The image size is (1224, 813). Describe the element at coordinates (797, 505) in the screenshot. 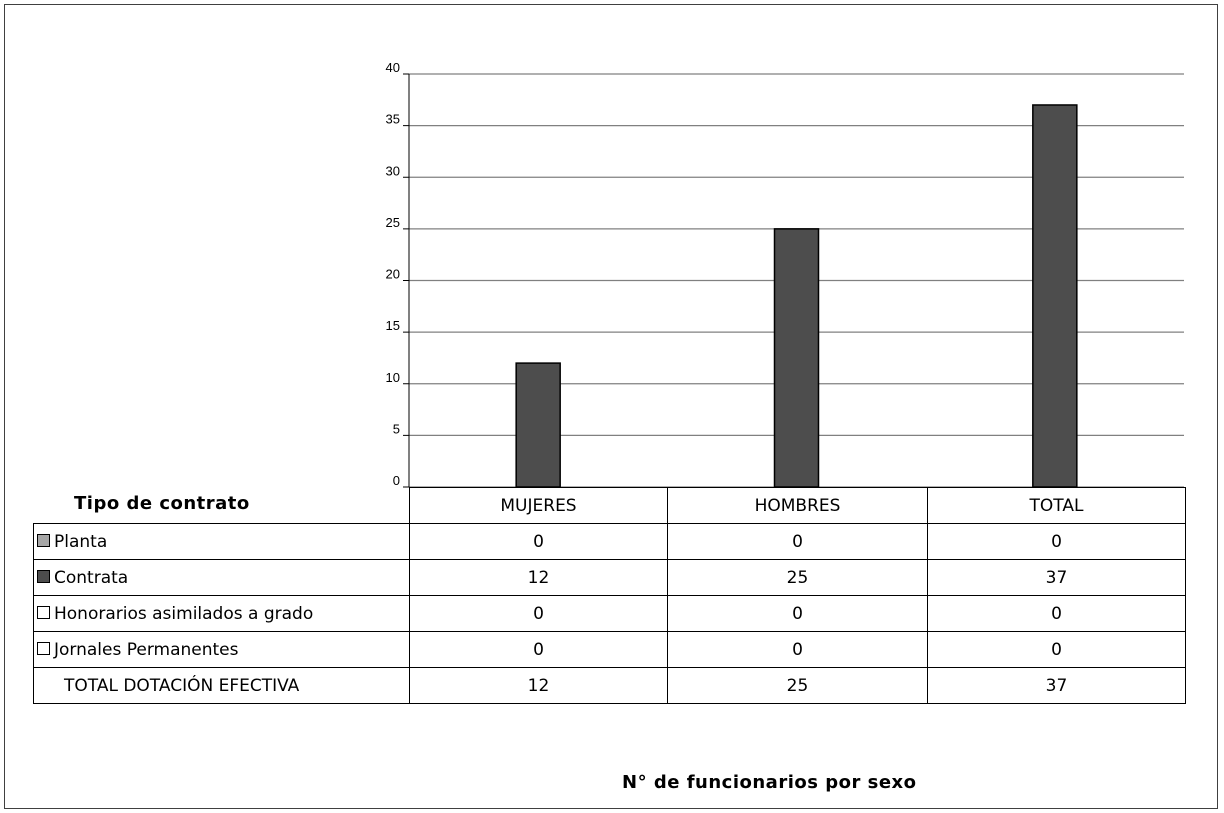

I see `category-label: HOMBRES` at that location.